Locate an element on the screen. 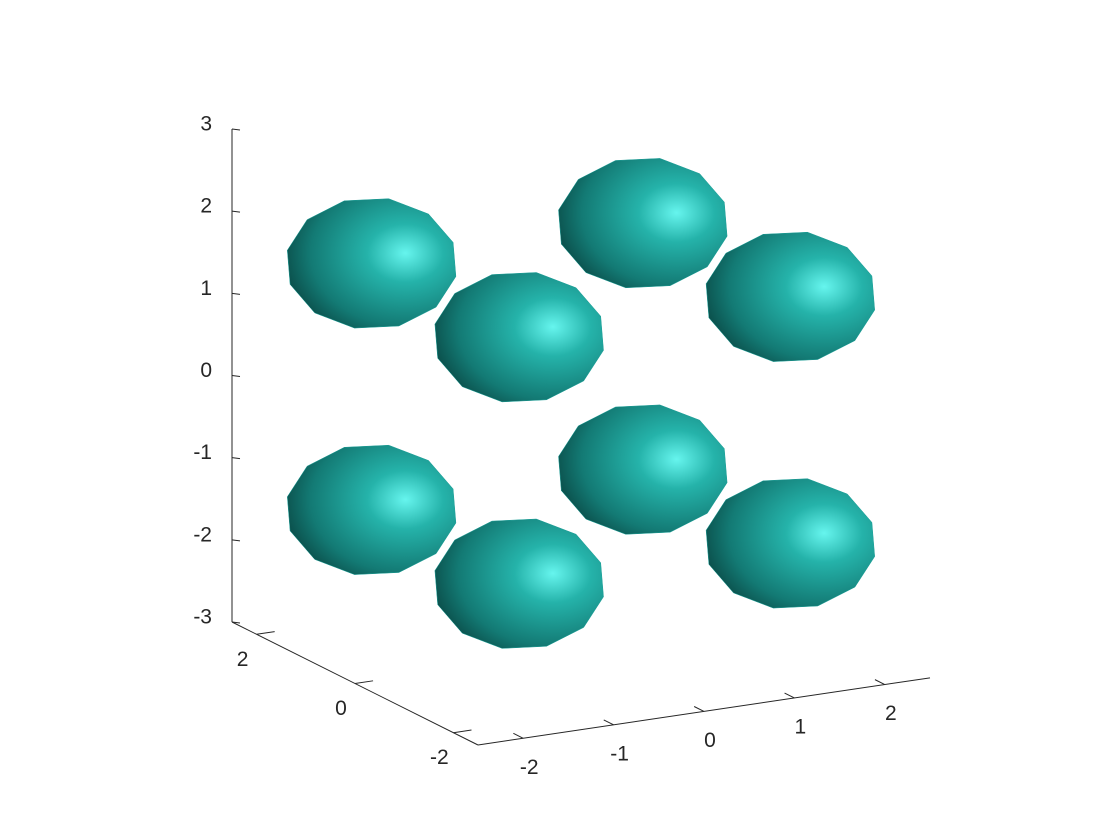 This screenshot has height=840, width=1120. z-tick-label: 0 is located at coordinates (206, 370).